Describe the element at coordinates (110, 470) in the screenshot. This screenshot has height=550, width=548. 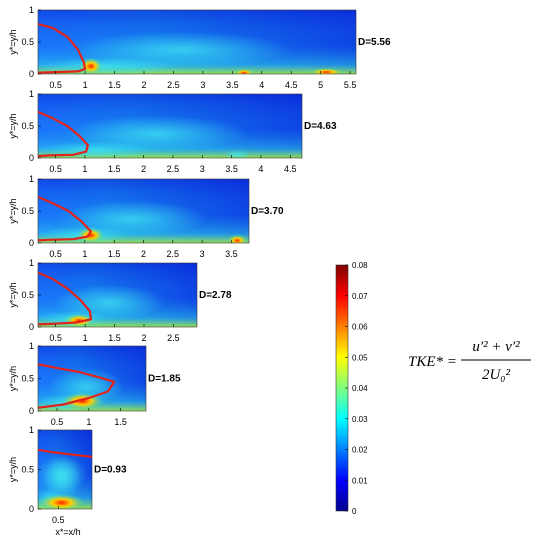
I see `panel-label: D=0.93` at that location.